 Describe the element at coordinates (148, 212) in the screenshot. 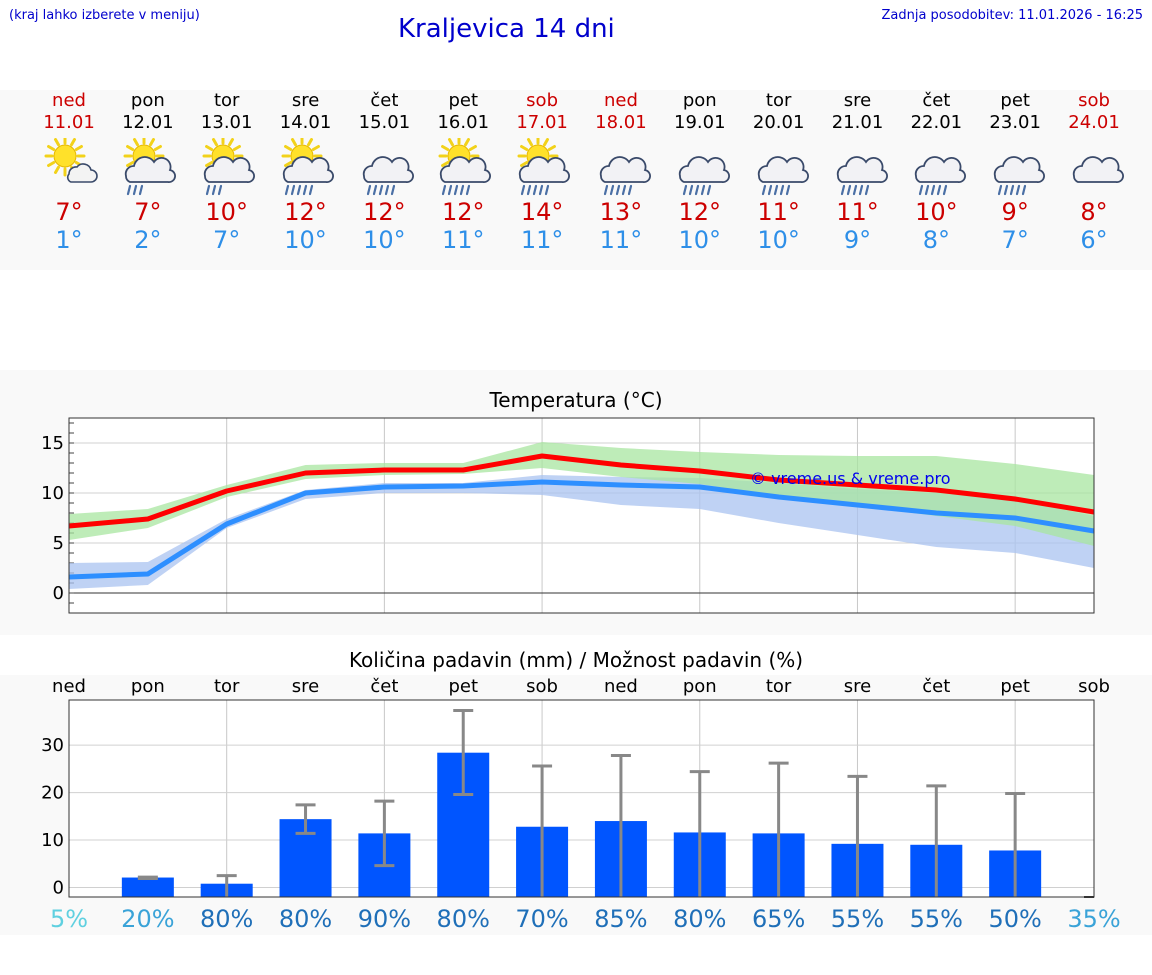

I see `max-temperature: 7°` at that location.